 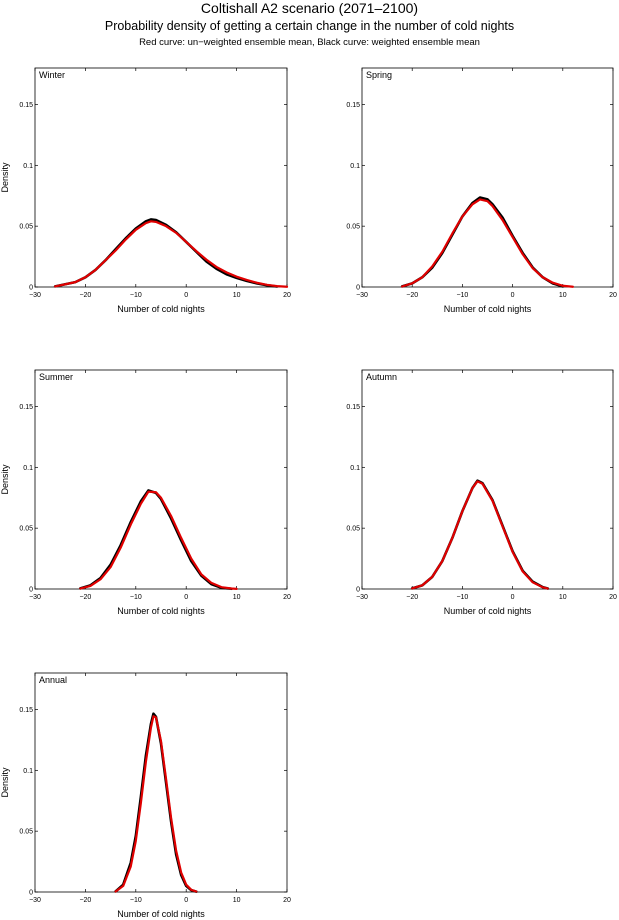 I want to click on panel-3-xtick-label-1: −20, so click(x=412, y=597).